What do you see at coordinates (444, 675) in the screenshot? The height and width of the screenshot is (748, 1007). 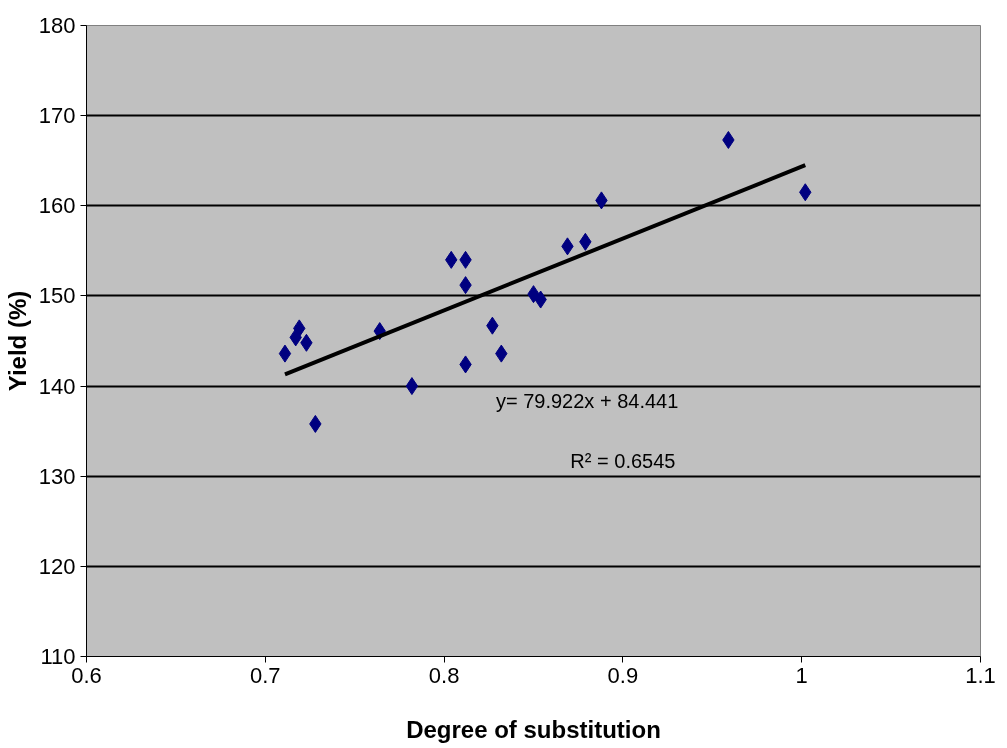 I see `x-tick-label: 0.8` at bounding box center [444, 675].